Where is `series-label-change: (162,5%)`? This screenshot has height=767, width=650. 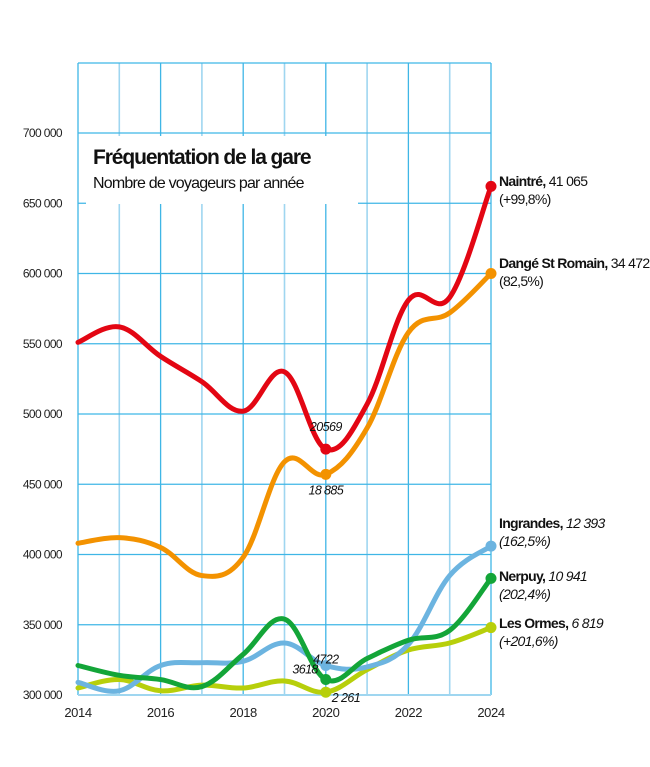 series-label-change: (162,5%) is located at coordinates (525, 541).